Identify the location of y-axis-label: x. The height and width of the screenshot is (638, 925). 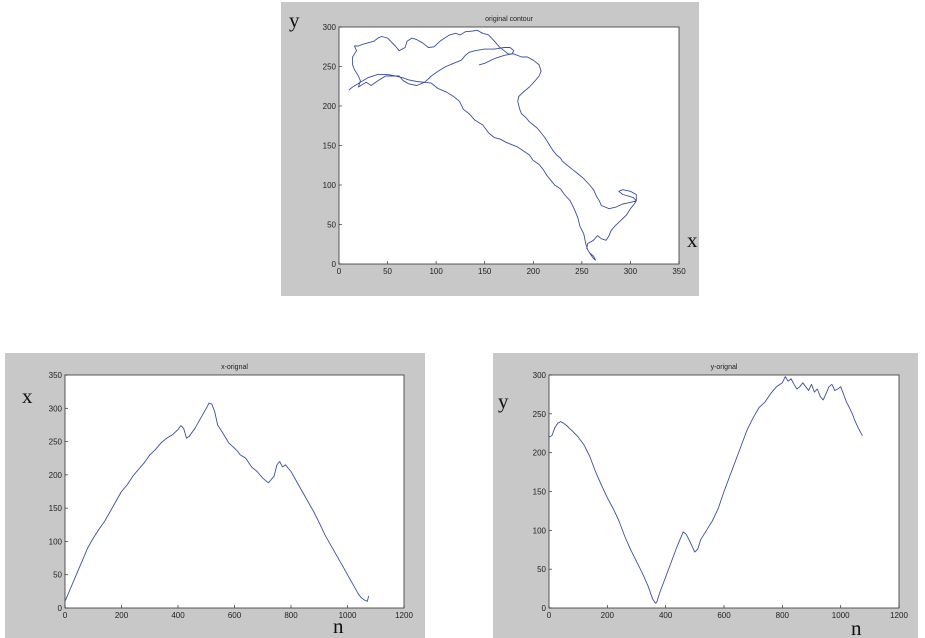
(27, 396).